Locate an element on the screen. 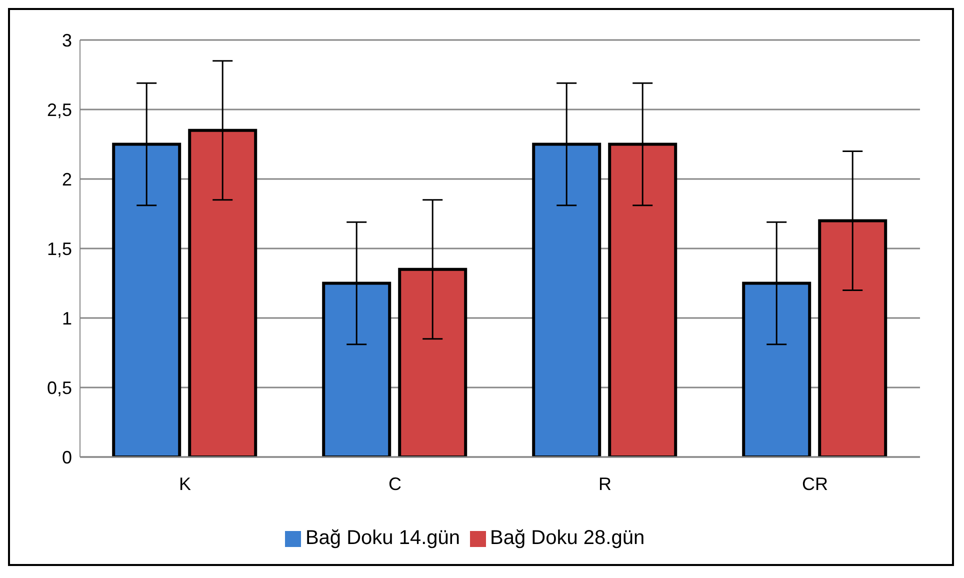 Image resolution: width=964 pixels, height=578 pixels. y-tick-label: 1 is located at coordinates (67, 318).